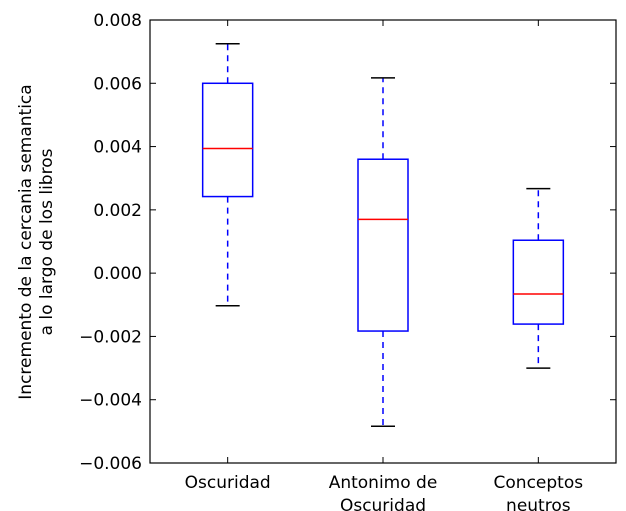 This screenshot has width=626, height=511. Describe the element at coordinates (110, 464) in the screenshot. I see `y-tick-label: −0.006` at that location.